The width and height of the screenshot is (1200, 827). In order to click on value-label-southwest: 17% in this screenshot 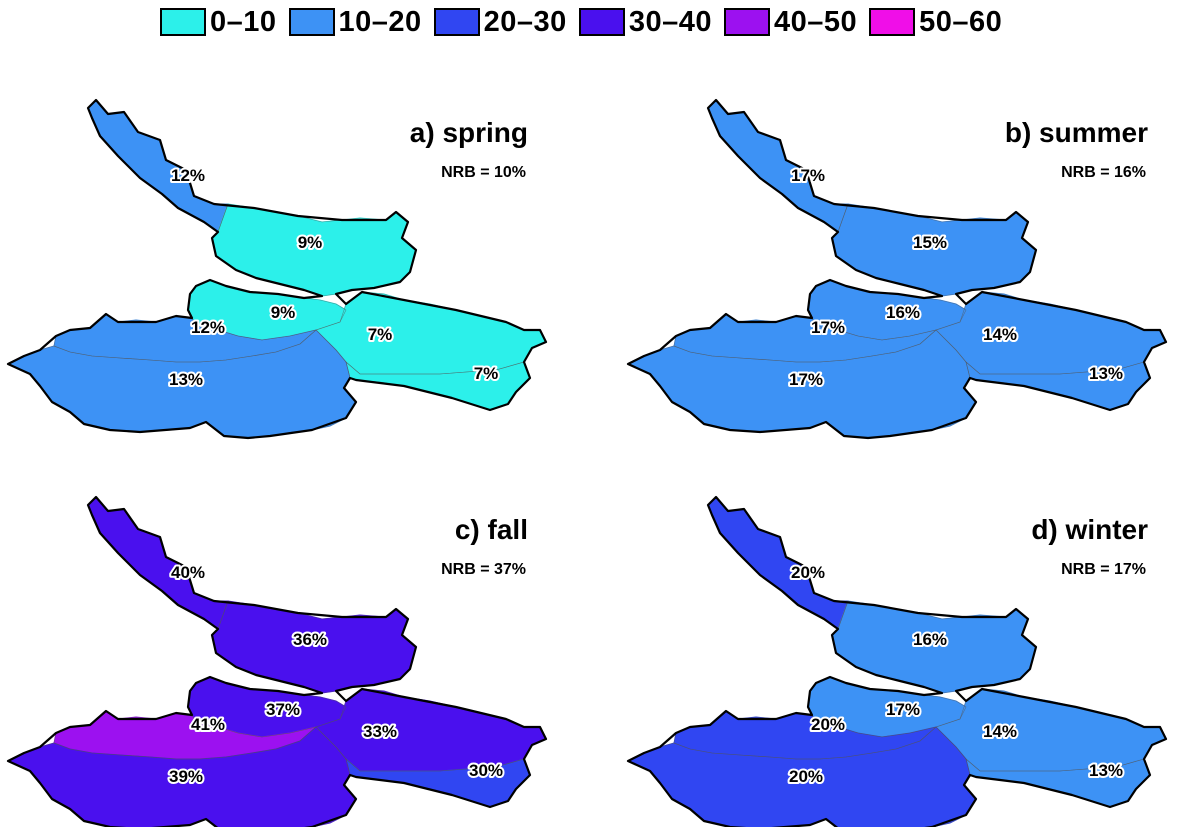, I will do `click(806, 379)`.